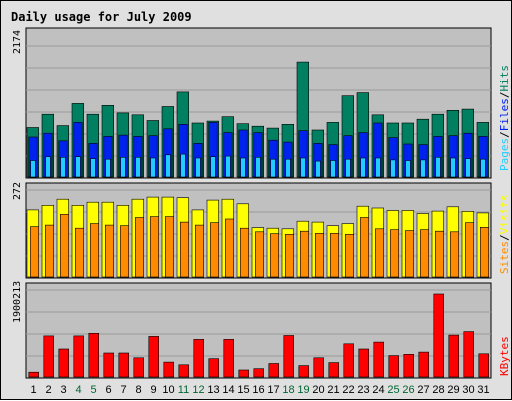 The image size is (512, 401). What do you see at coordinates (153, 390) in the screenshot?
I see `day-label-9: 9` at bounding box center [153, 390].